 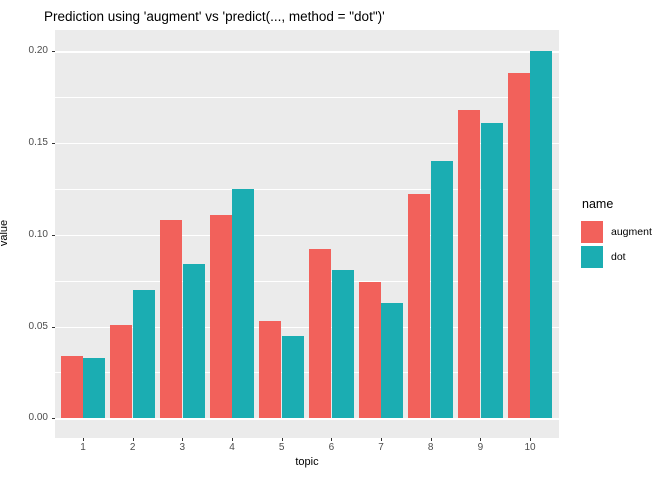 What do you see at coordinates (38, 234) in the screenshot?
I see `y-tick-label: 0.10` at bounding box center [38, 234].